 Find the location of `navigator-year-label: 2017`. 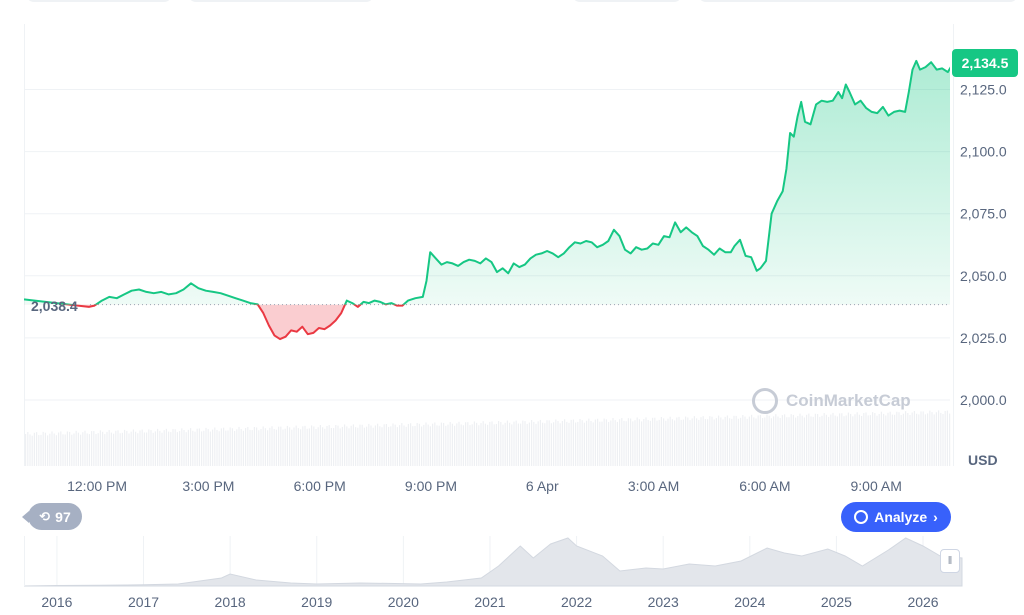

navigator-year-label: 2017 is located at coordinates (143, 602).